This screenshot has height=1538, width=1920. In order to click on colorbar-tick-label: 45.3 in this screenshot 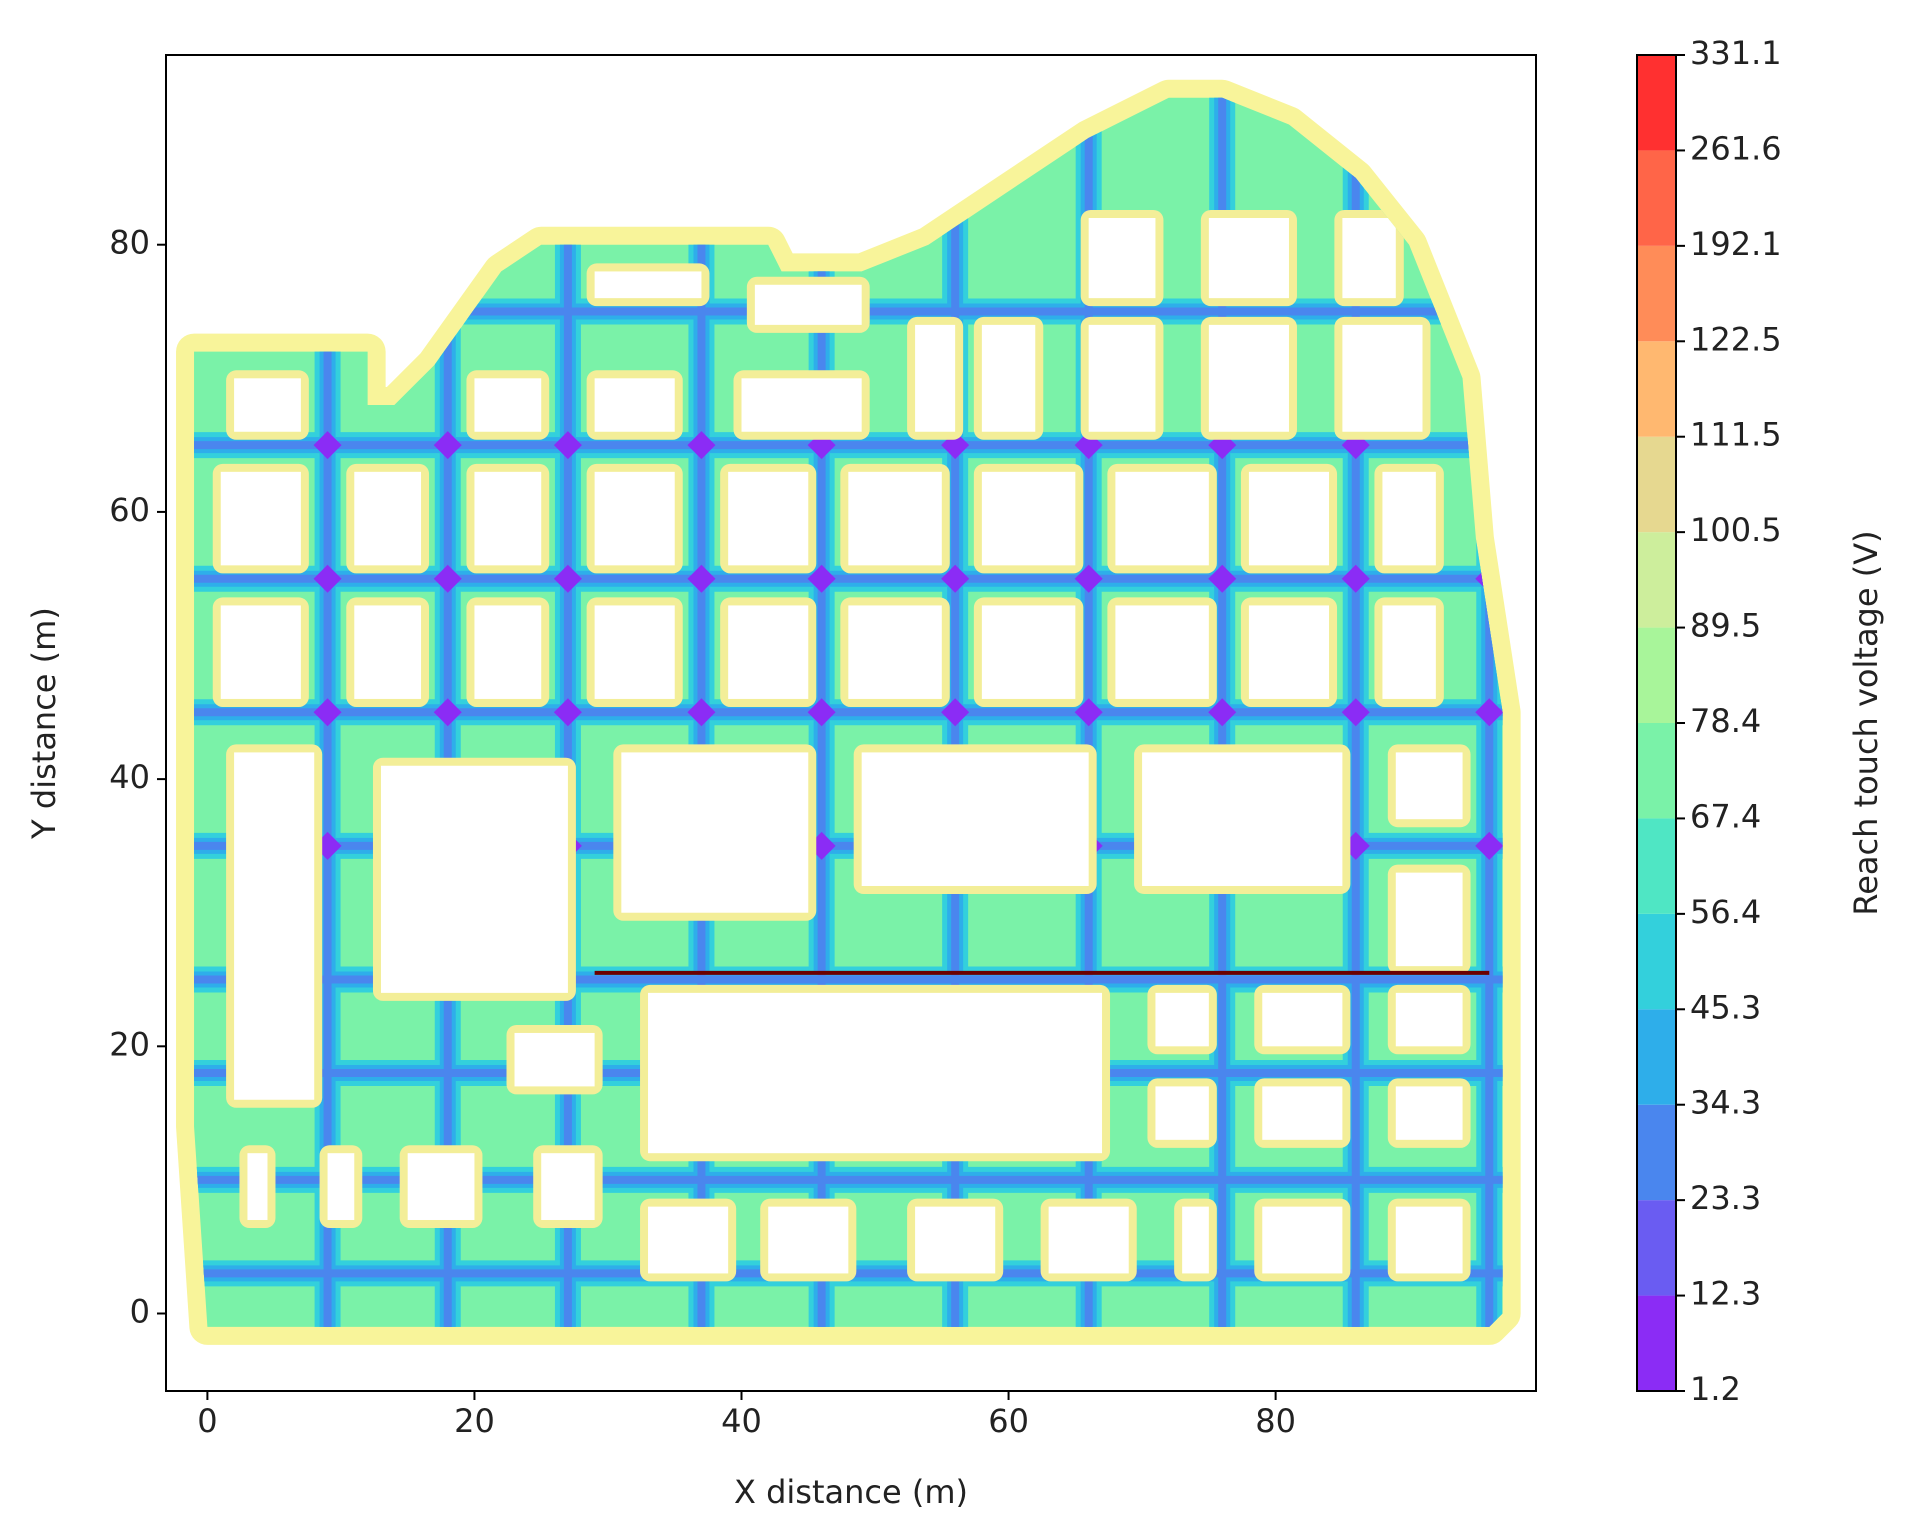, I will do `click(1725, 1007)`.